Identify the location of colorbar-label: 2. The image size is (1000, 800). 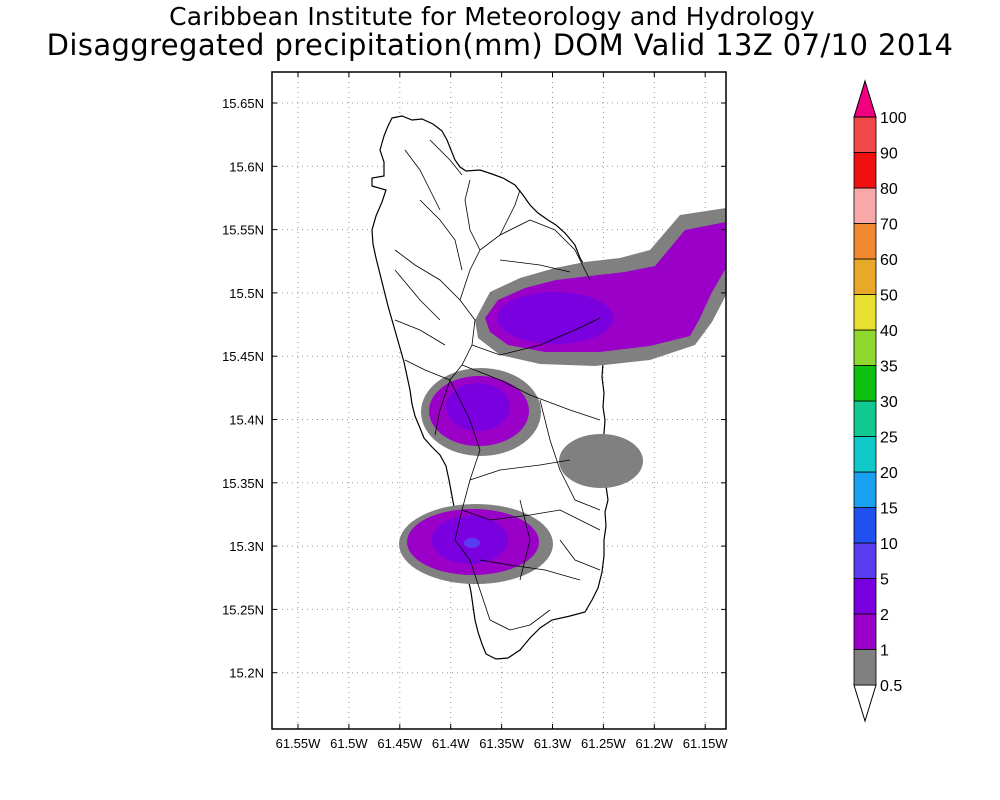
(884, 615).